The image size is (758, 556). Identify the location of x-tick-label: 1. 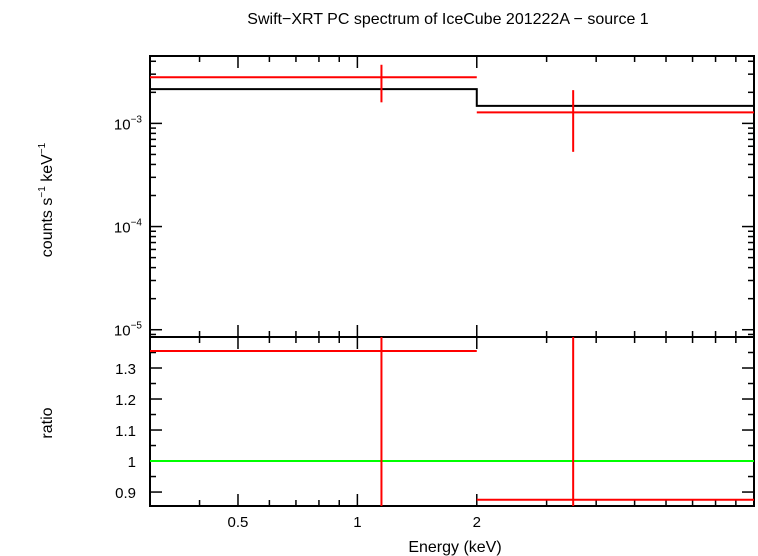
(357, 522).